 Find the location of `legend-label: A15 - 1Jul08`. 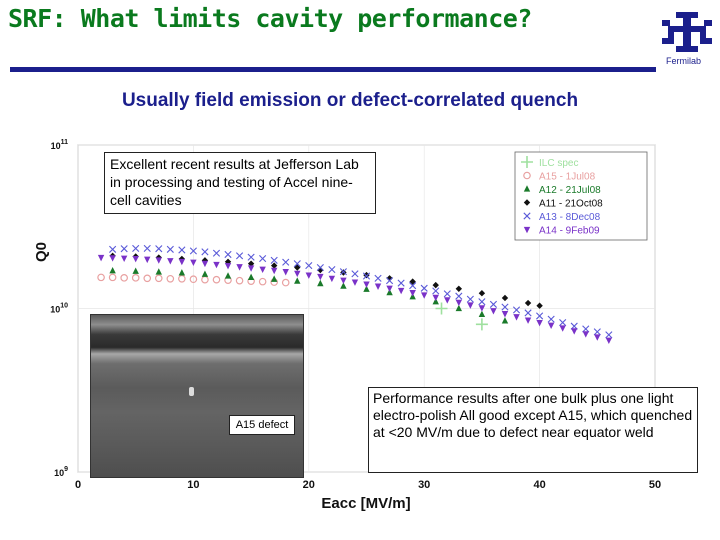

legend-label: A15 - 1Jul08 is located at coordinates (567, 177).